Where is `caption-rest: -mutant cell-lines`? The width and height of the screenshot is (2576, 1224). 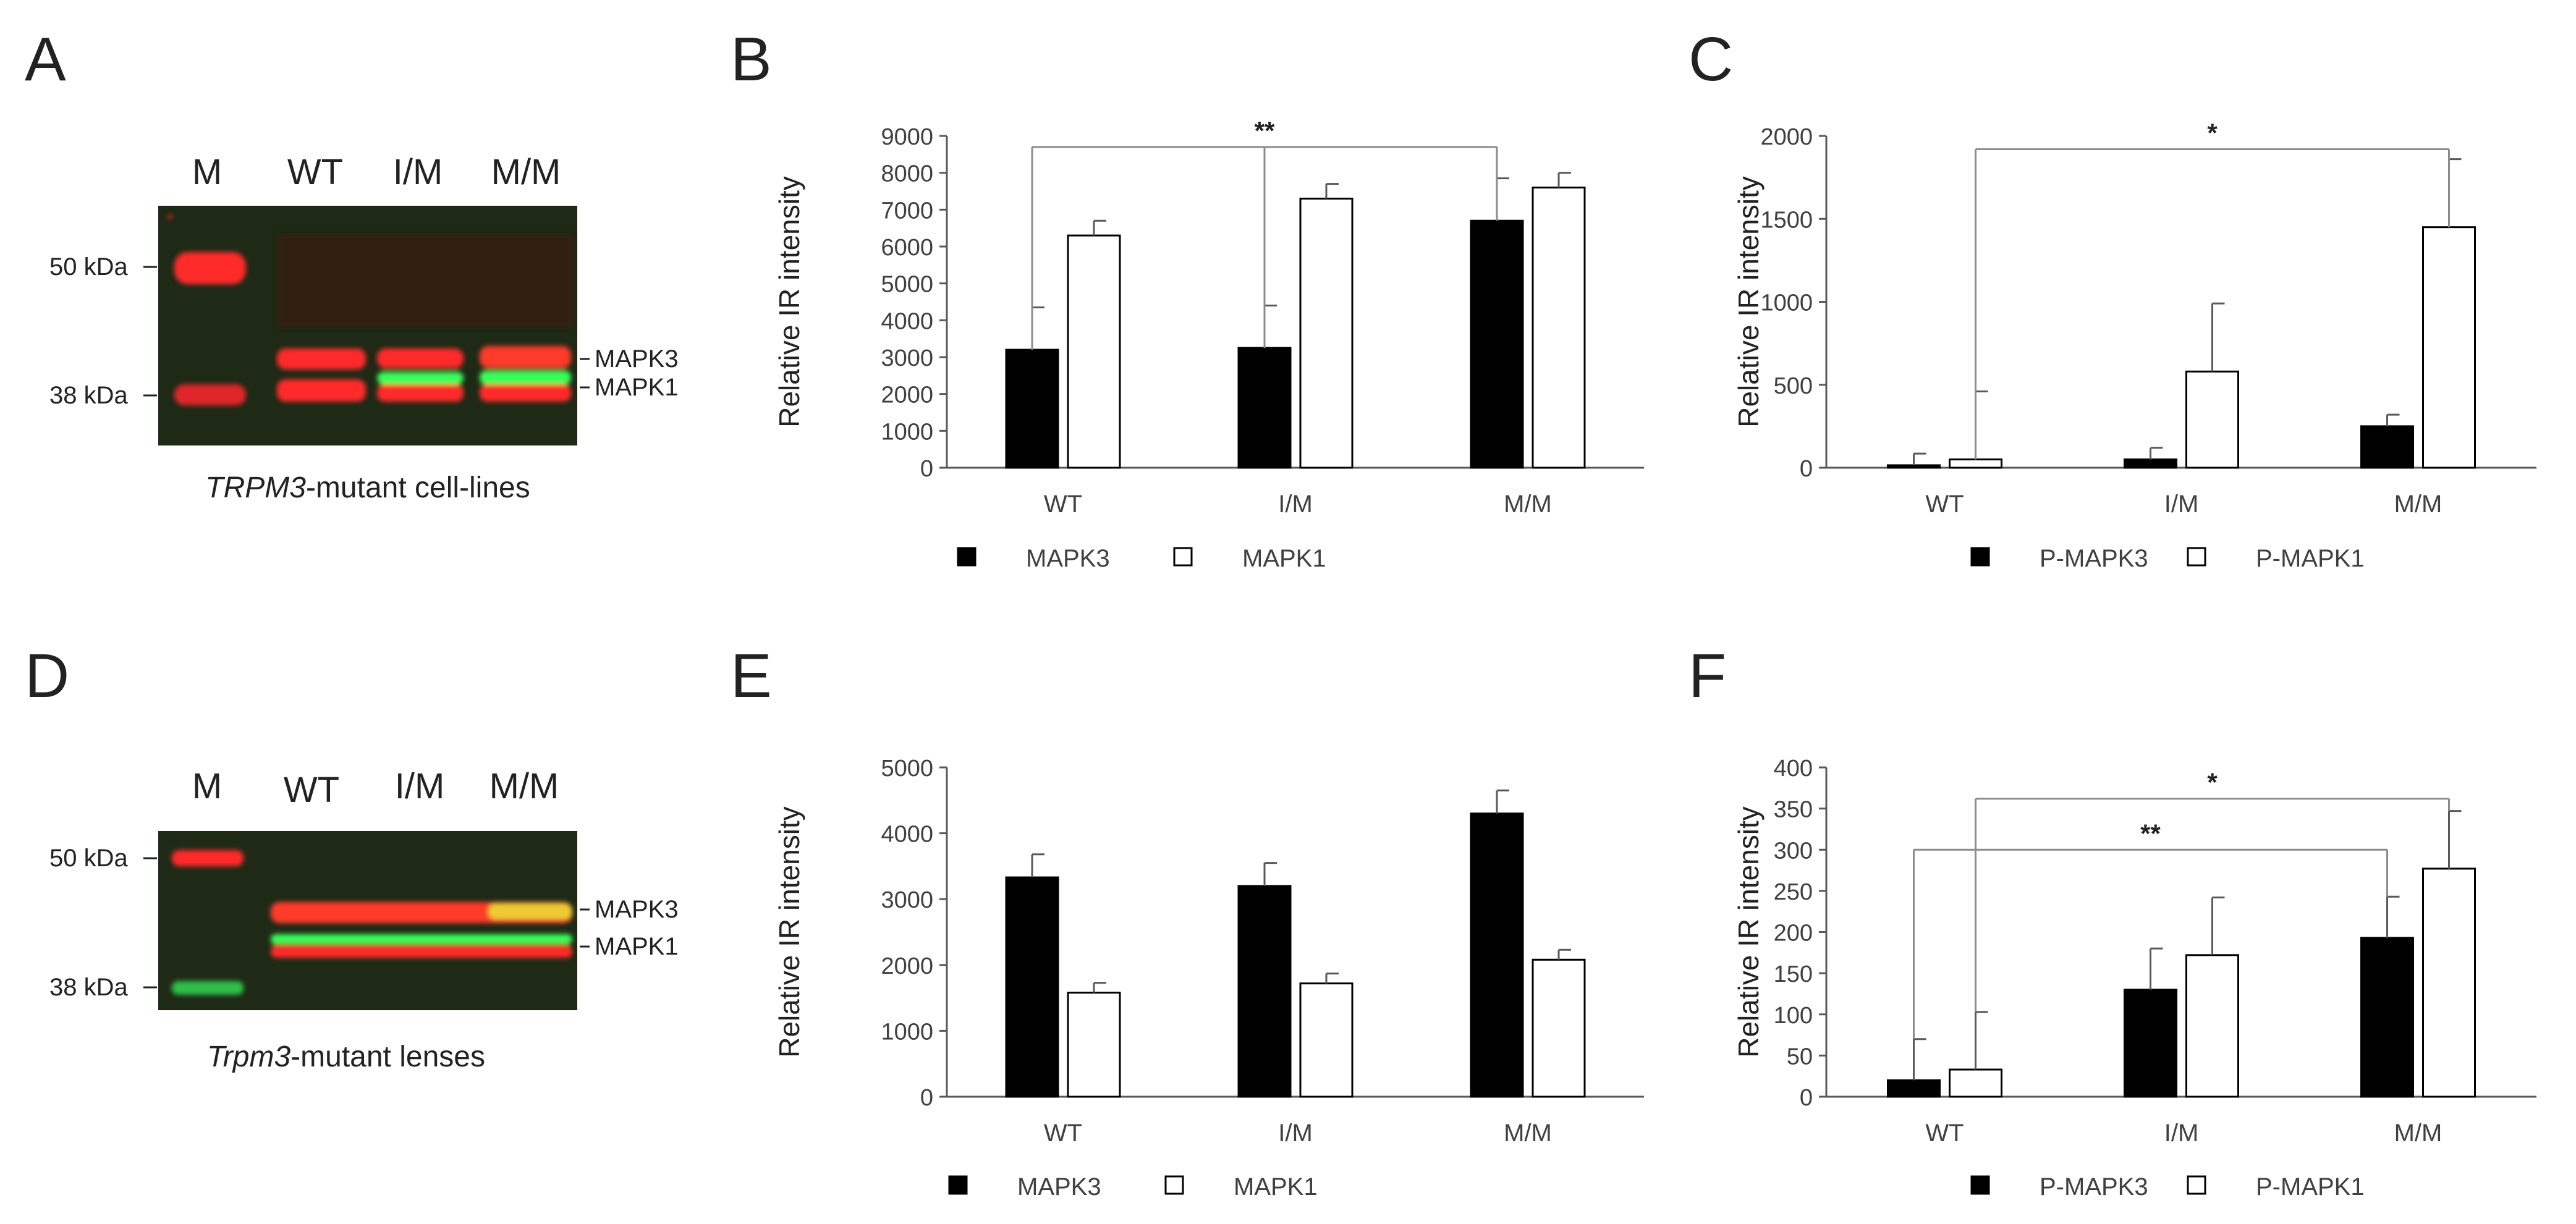
caption-rest: -mutant cell-lines is located at coordinates (418, 488).